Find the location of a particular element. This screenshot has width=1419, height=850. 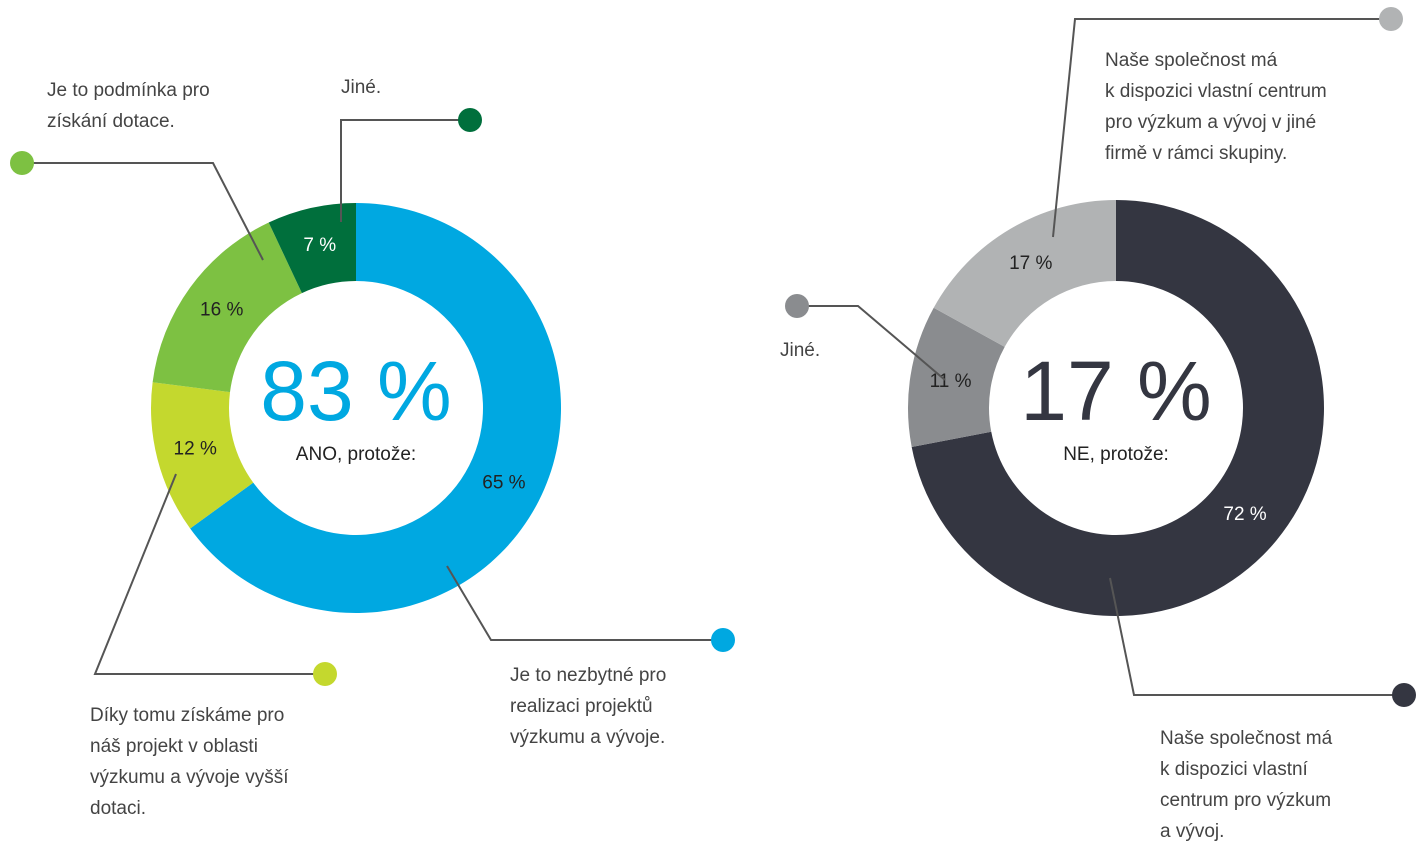

center-value: 83 % is located at coordinates (355, 391).